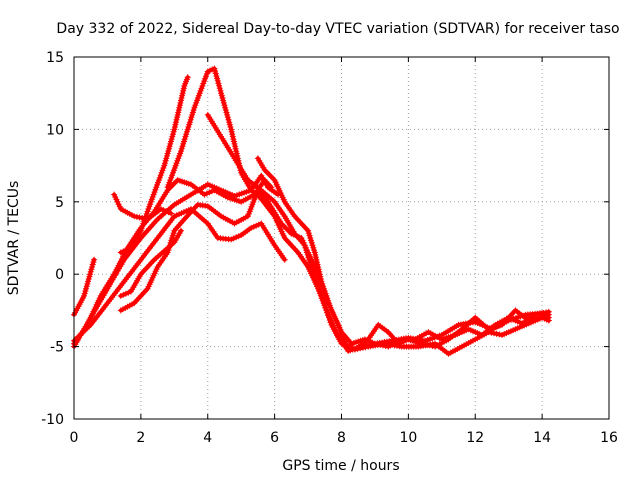 Image resolution: width=640 pixels, height=480 pixels. Describe the element at coordinates (341, 438) in the screenshot. I see `x-tick-label: 8` at that location.